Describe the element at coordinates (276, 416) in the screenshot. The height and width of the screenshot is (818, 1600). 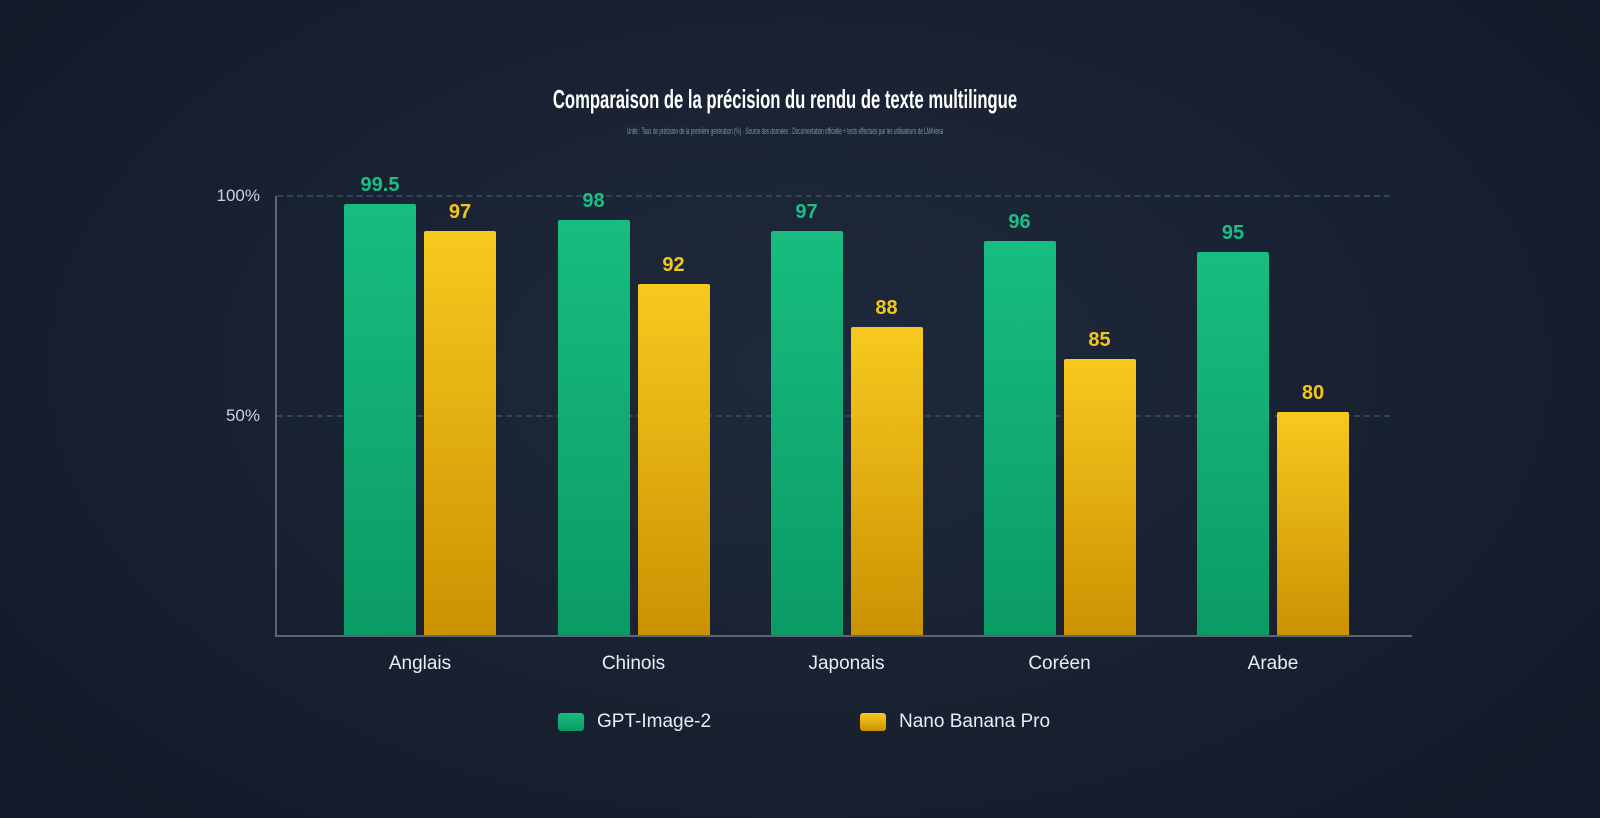
I see `y-axis-line` at that location.